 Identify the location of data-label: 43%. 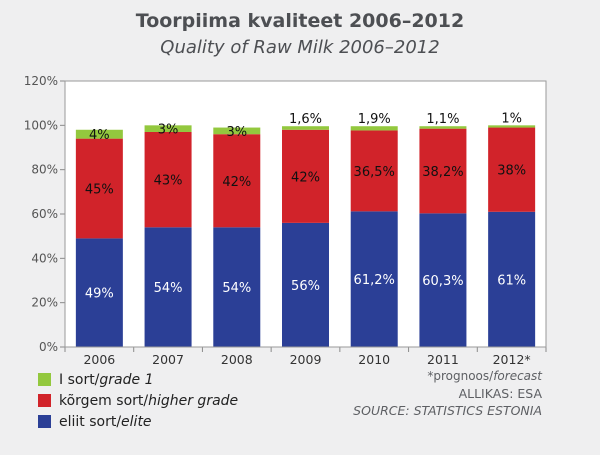
(168, 181).